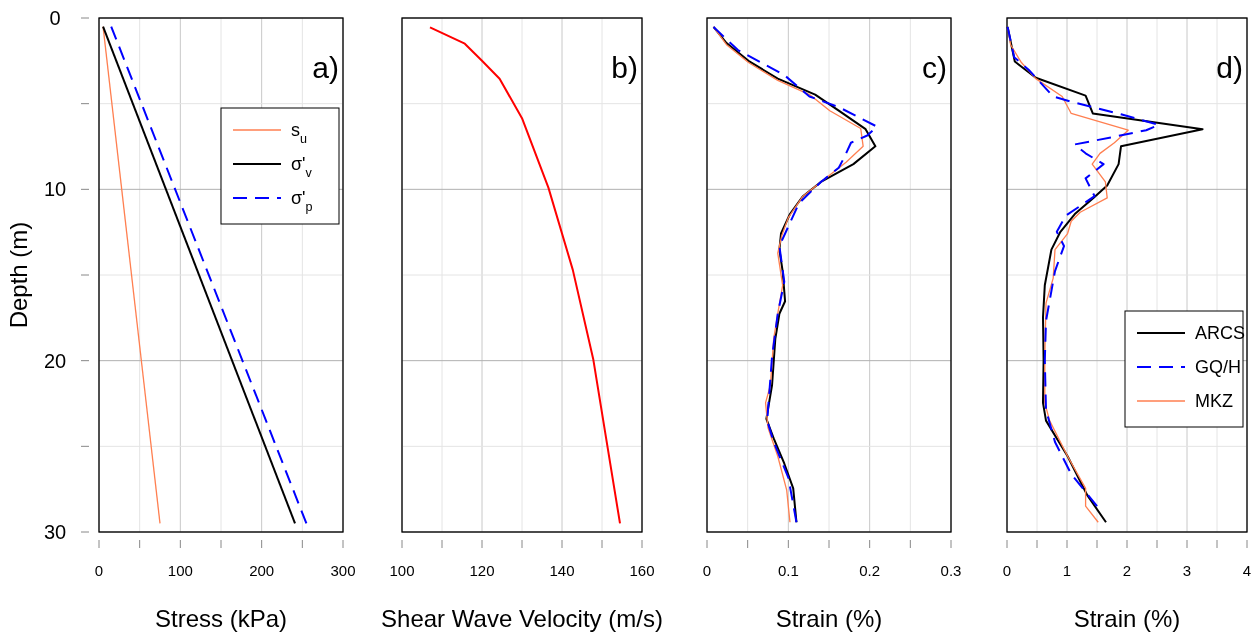 Image resolution: width=1260 pixels, height=641 pixels. Describe the element at coordinates (1229, 67) in the screenshot. I see `annotation: d)` at that location.